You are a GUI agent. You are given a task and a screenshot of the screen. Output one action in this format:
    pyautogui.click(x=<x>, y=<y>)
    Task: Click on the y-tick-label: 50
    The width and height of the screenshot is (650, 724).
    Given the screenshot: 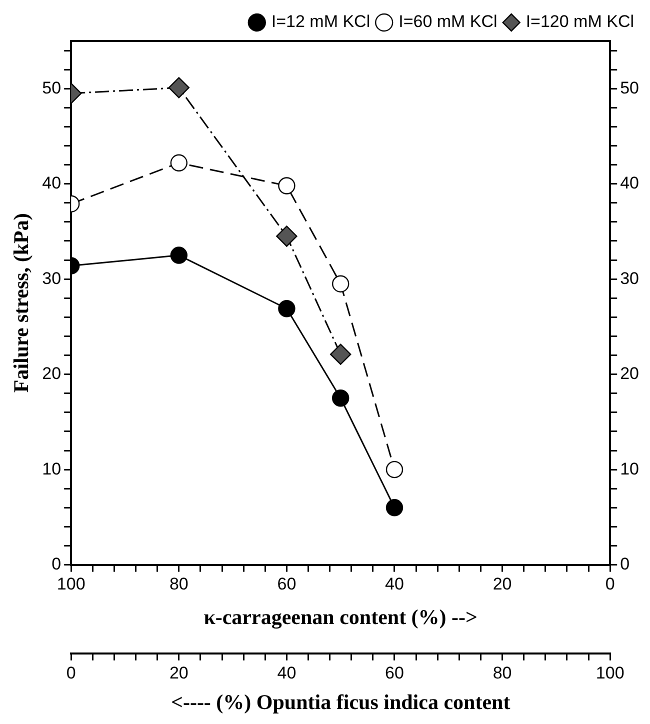 What is the action you would take?
    pyautogui.click(x=52, y=88)
    